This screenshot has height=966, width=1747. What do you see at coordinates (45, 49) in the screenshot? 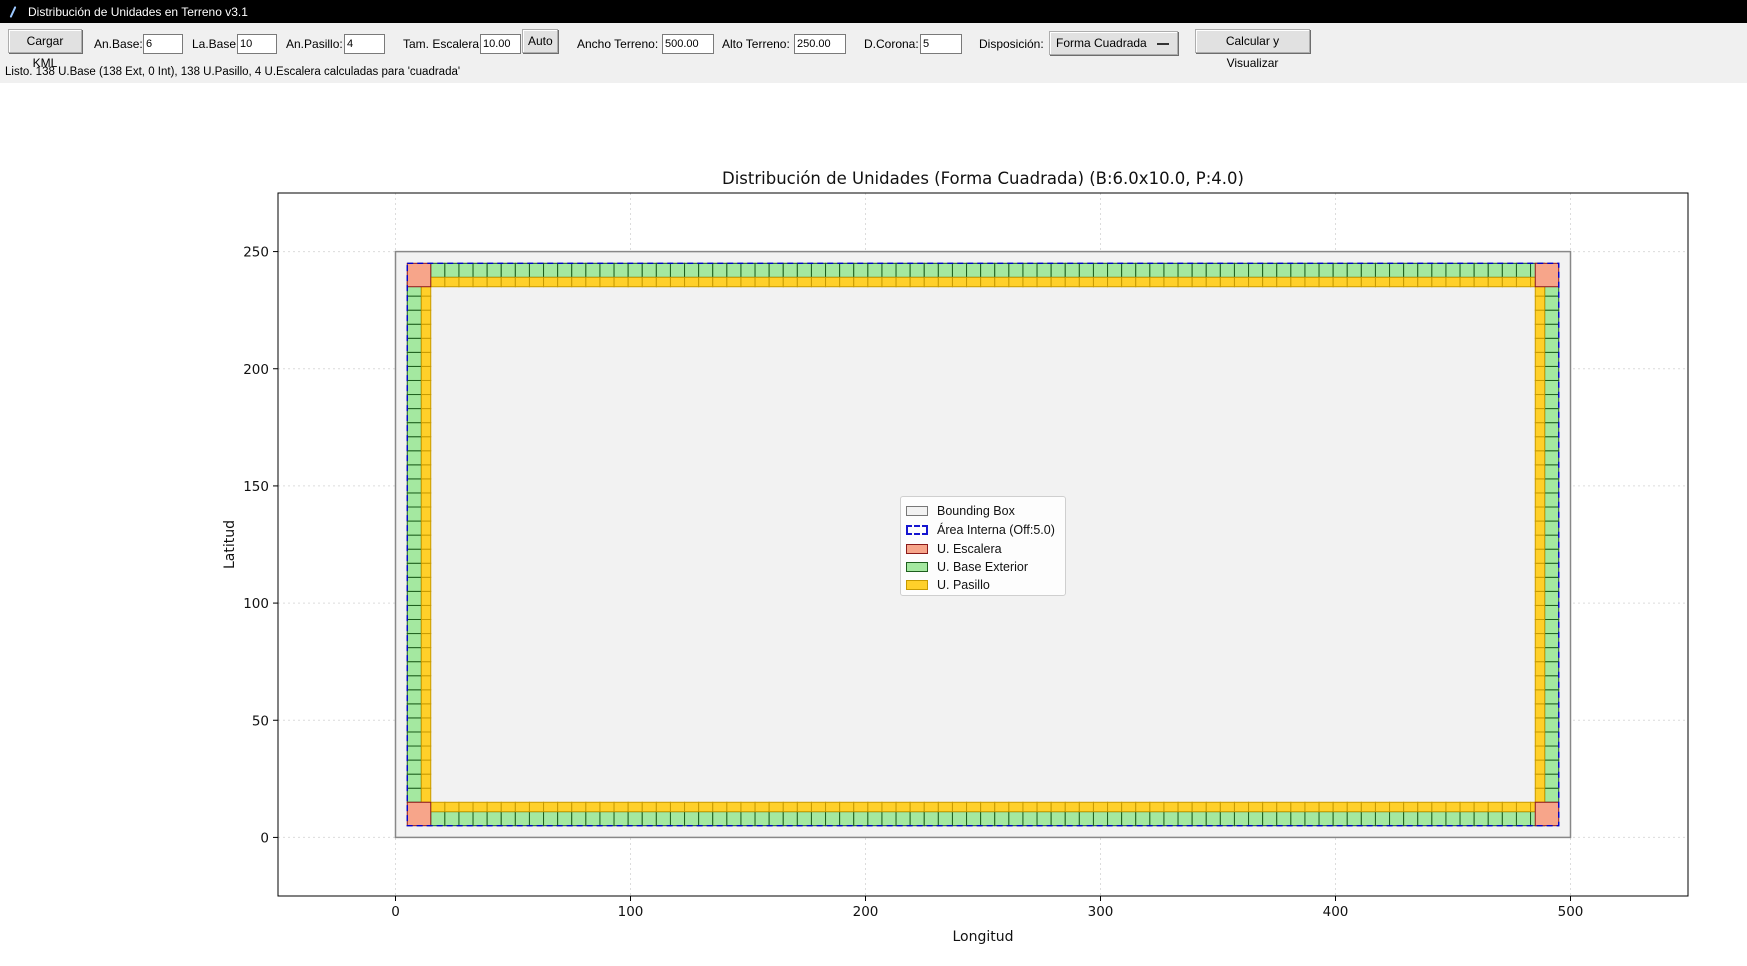
I see `load-kml-button: Cargar KML` at bounding box center [45, 49].